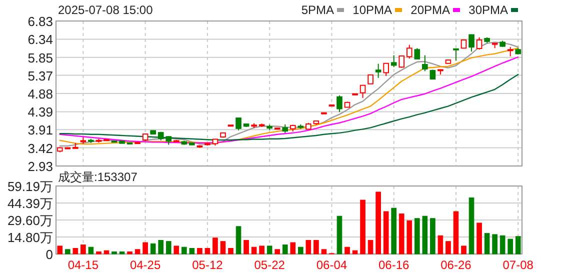  I want to click on chart-subtitle: 2025-07-08 15:00, so click(106, 10).